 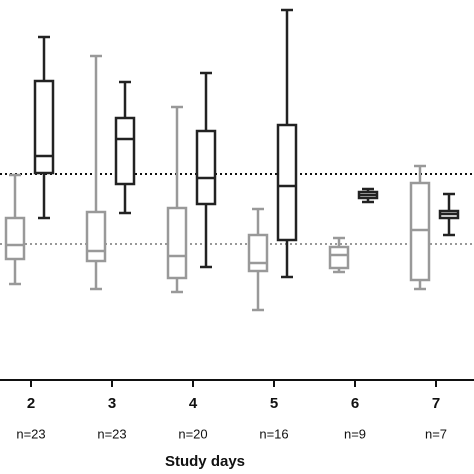 I want to click on n-label: n=7, so click(x=436, y=433).